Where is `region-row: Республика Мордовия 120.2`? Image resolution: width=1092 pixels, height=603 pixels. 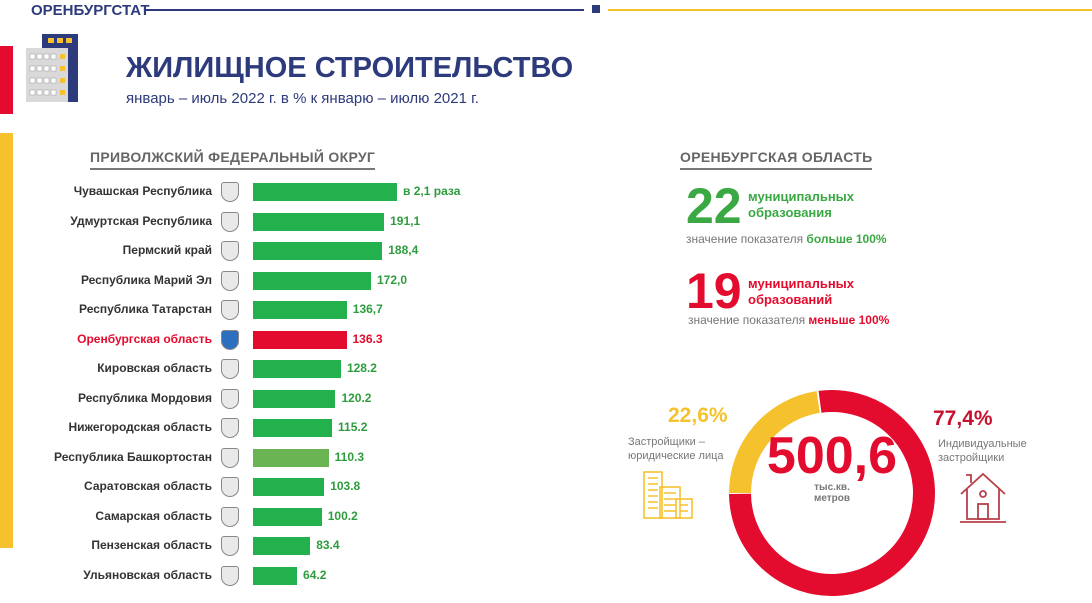
region-row: Республика Мордовия 120.2 is located at coordinates (280, 398).